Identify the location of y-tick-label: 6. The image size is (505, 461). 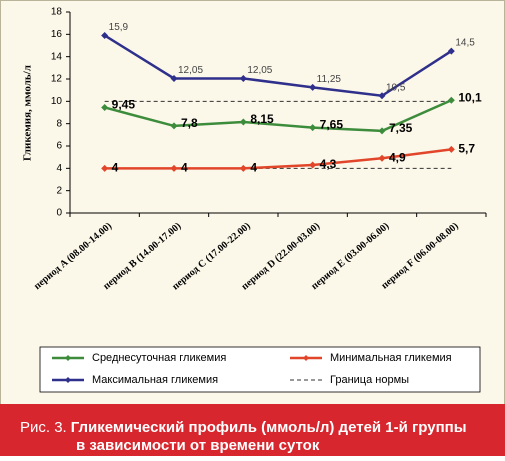
(59, 146).